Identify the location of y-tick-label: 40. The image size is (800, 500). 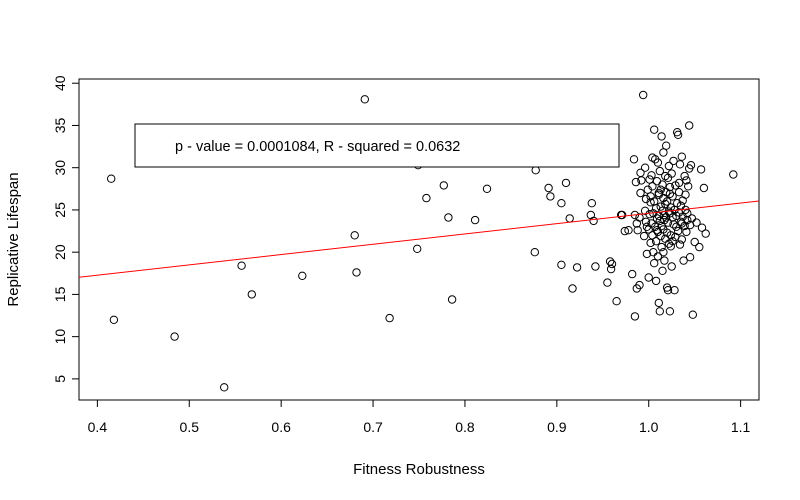
(60, 83).